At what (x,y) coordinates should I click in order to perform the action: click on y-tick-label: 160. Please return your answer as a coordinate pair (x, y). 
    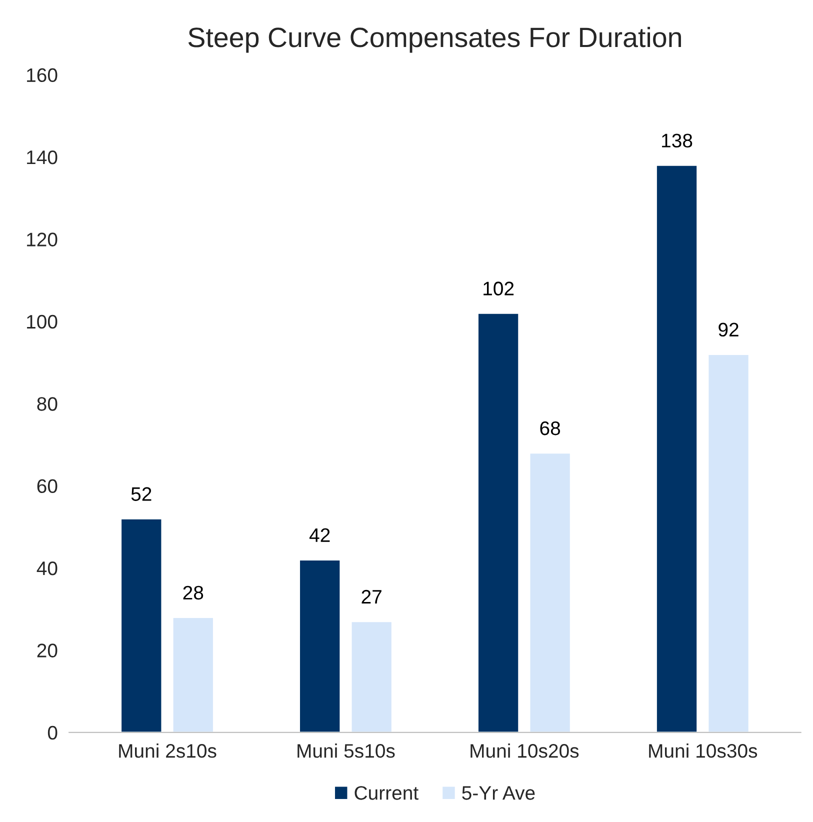
    Looking at the image, I should click on (42, 75).